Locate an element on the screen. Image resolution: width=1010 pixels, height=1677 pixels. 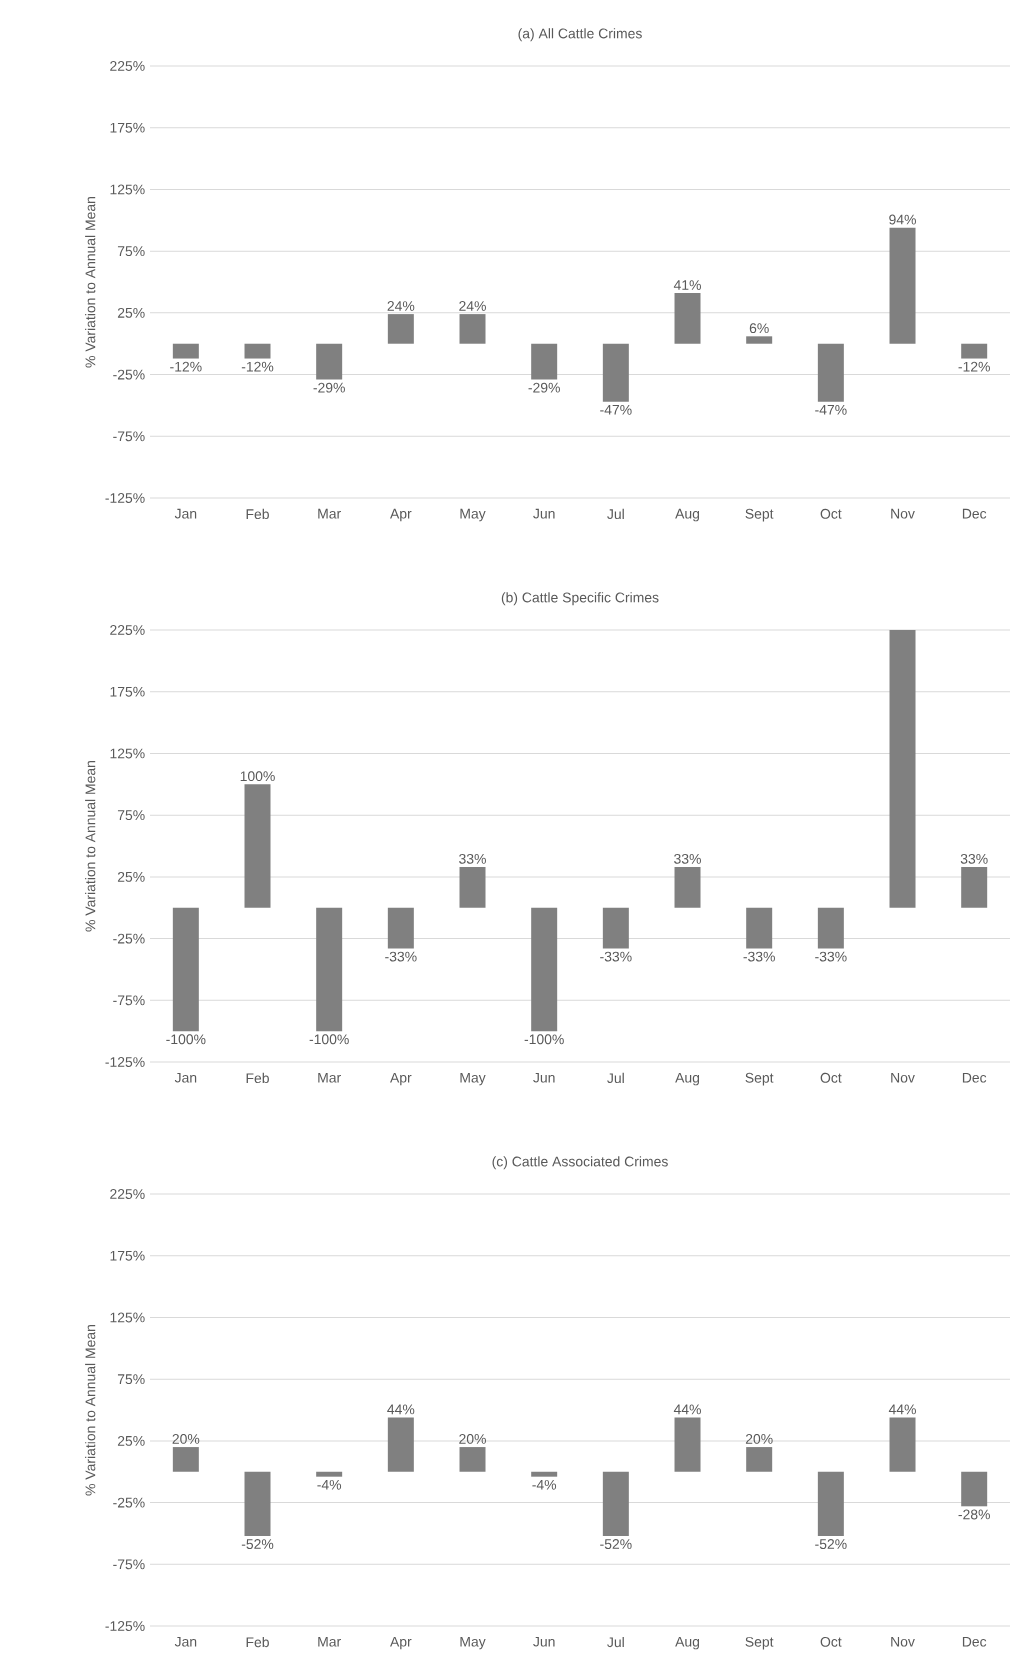
data-label: 94% is located at coordinates (902, 219).